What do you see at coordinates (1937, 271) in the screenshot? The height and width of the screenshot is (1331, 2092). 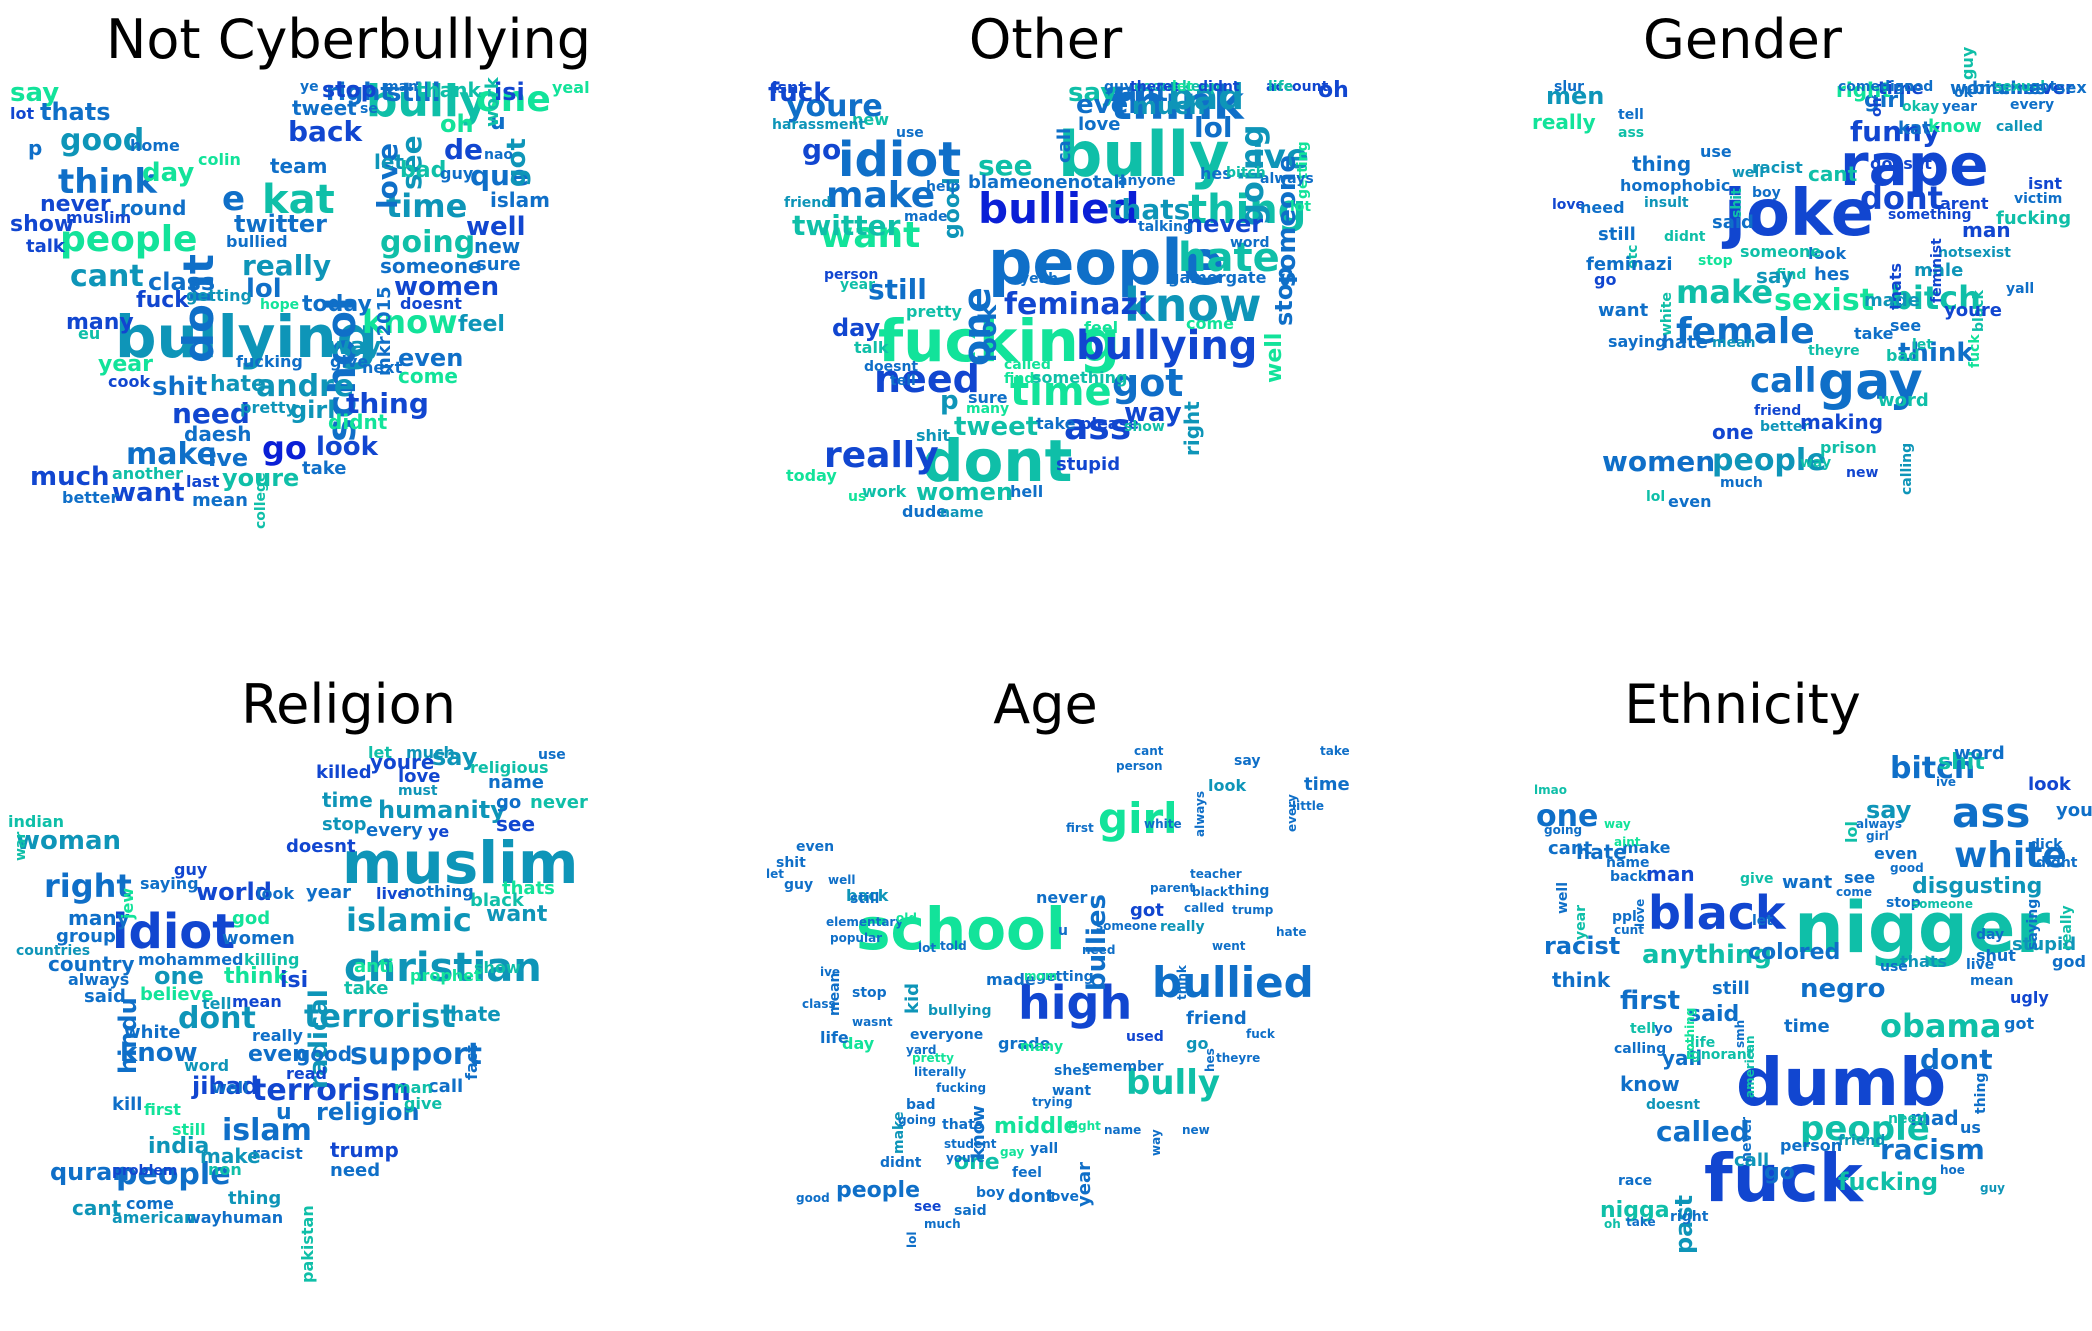 I see `cloud-word: feminist` at bounding box center [1937, 271].